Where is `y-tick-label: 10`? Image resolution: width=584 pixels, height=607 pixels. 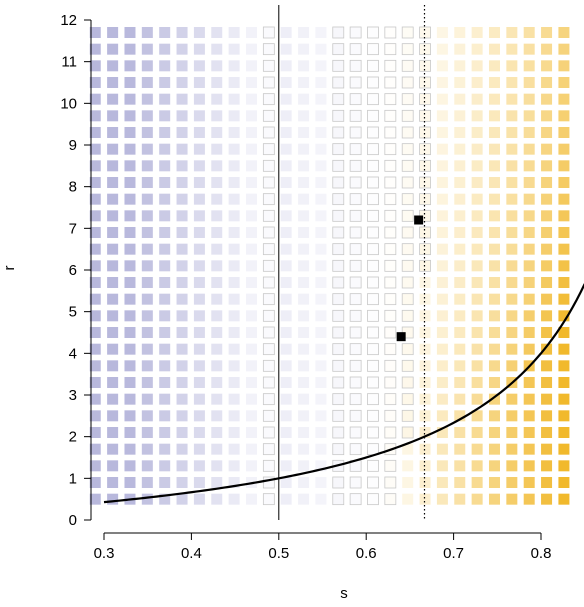
y-tick-label: 10 is located at coordinates (68, 103).